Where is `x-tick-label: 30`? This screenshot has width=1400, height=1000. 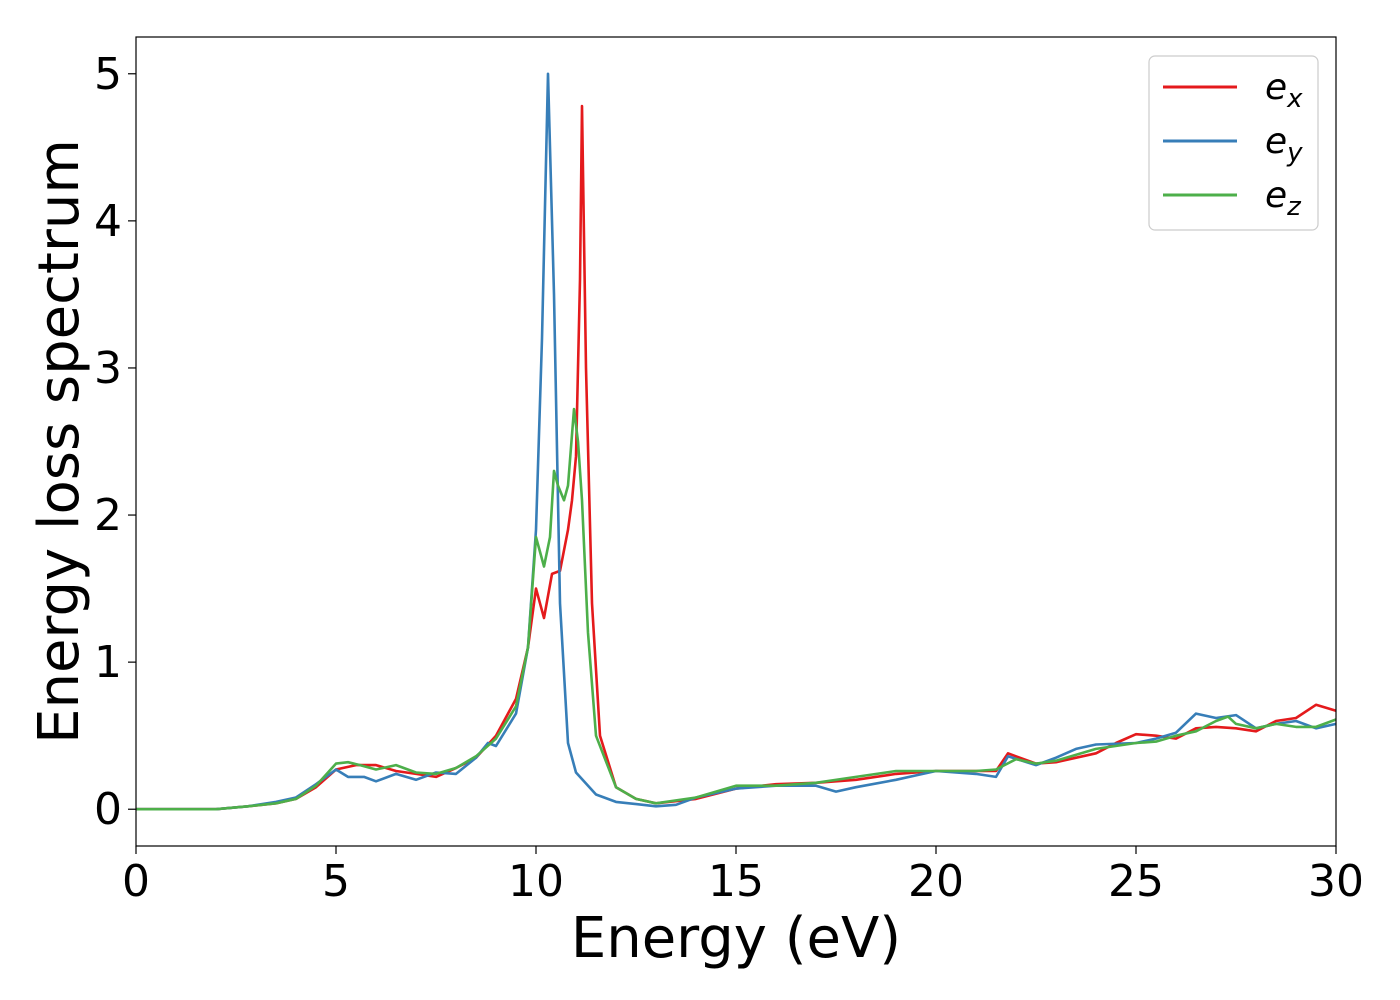 x-tick-label: 30 is located at coordinates (1336, 881).